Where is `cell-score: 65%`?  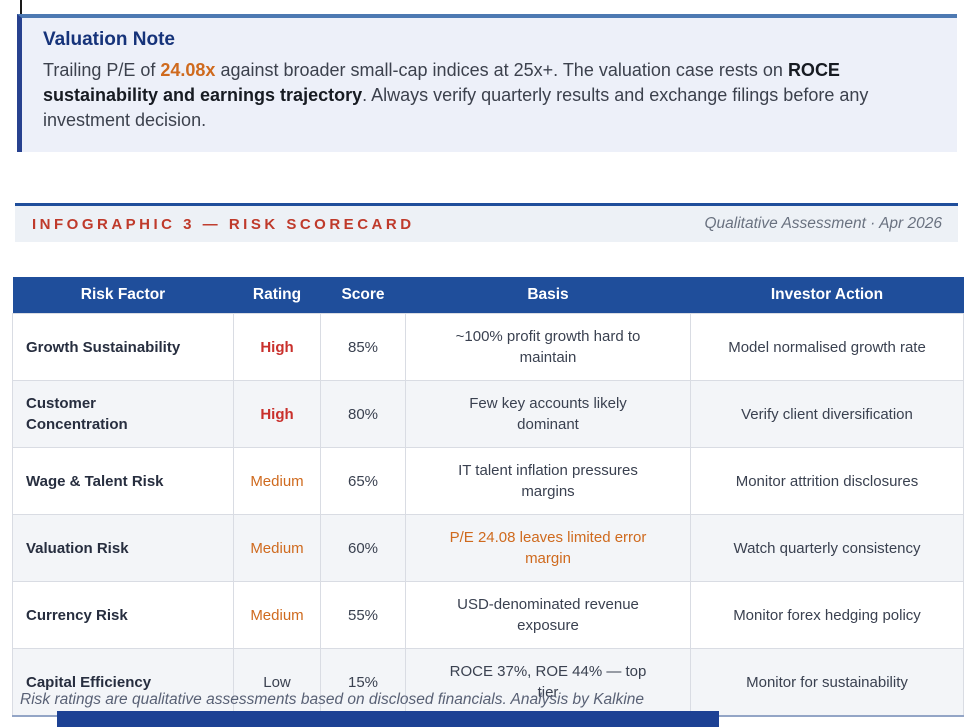
cell-score: 65% is located at coordinates (363, 481).